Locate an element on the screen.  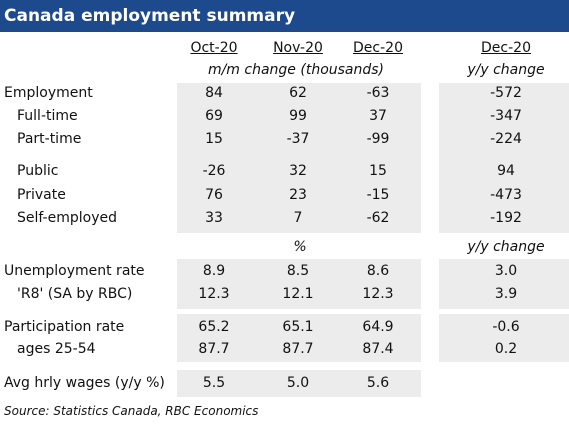
cell-value: 76 is located at coordinates (214, 195).